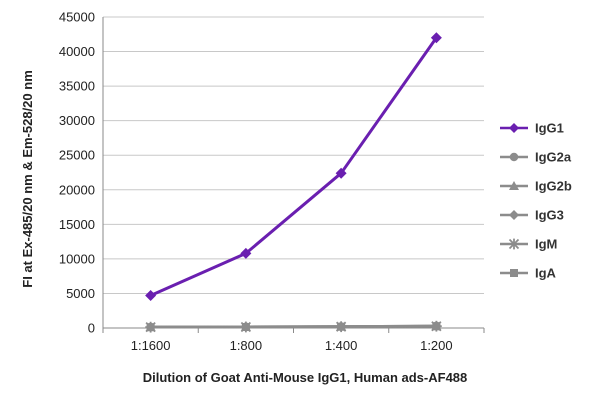 Image resolution: width=600 pixels, height=403 pixels. Describe the element at coordinates (77, 224) in the screenshot. I see `y-tick-label: 15000` at that location.